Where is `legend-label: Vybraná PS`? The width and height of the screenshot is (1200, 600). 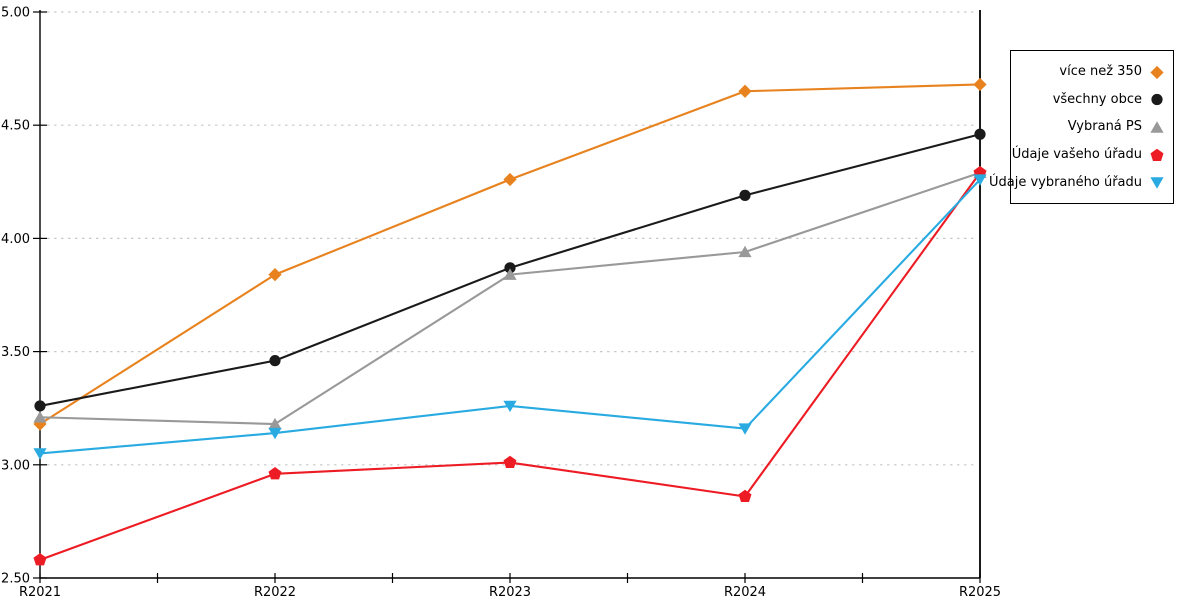
legend-label: Vybraná PS is located at coordinates (1104, 127).